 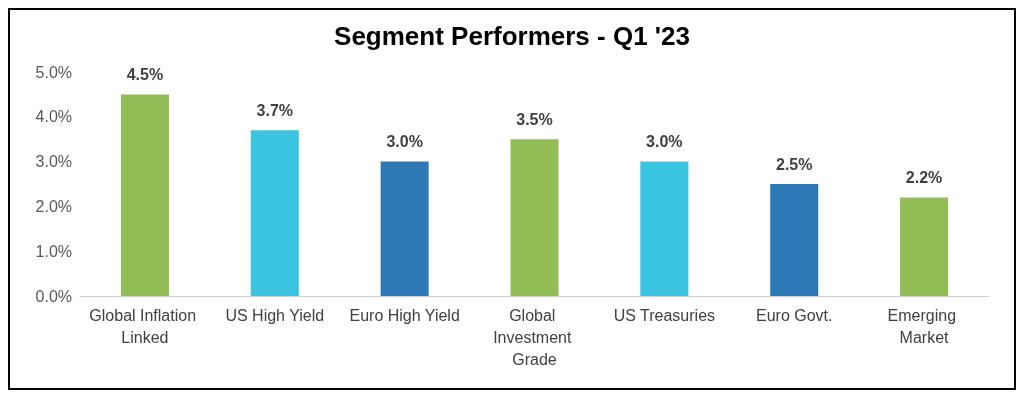 I want to click on x-tick-label: Emerging Market, so click(x=924, y=326).